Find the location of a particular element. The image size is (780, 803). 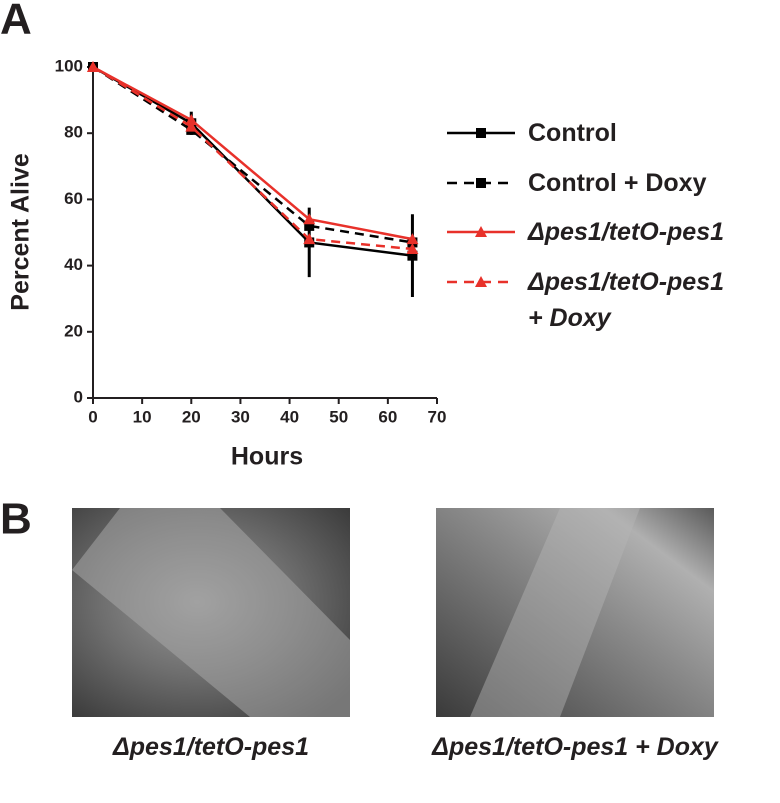

x-tick-label: 30 is located at coordinates (240, 416).